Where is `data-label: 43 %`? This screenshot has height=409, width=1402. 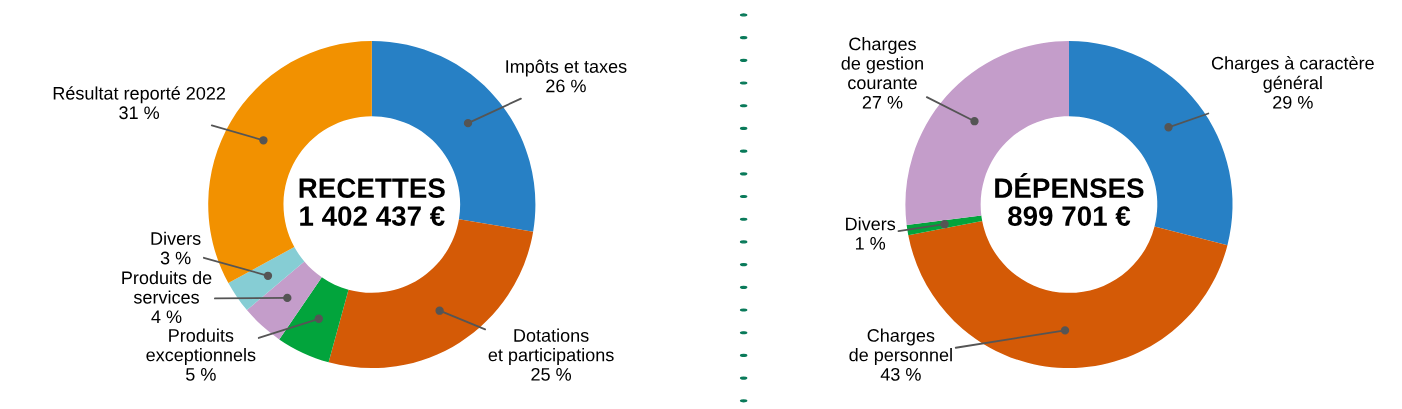 data-label: 43 % is located at coordinates (900, 374).